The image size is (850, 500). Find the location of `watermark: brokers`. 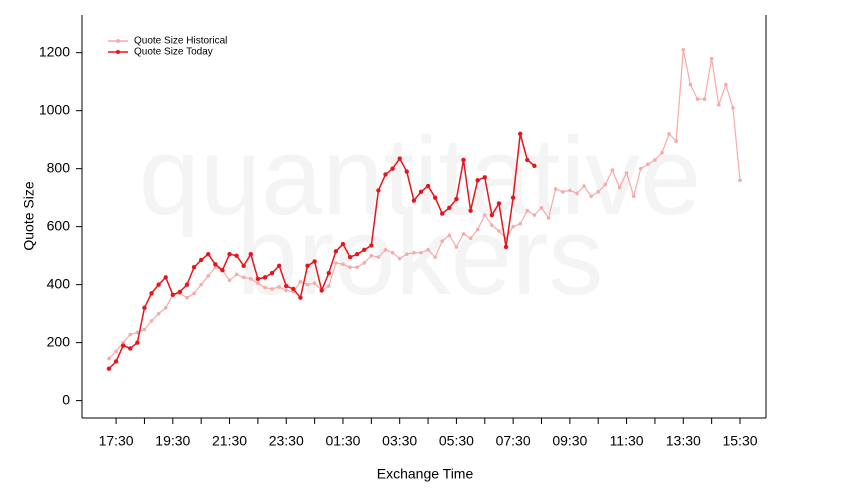

watermark: brokers is located at coordinates (420, 256).